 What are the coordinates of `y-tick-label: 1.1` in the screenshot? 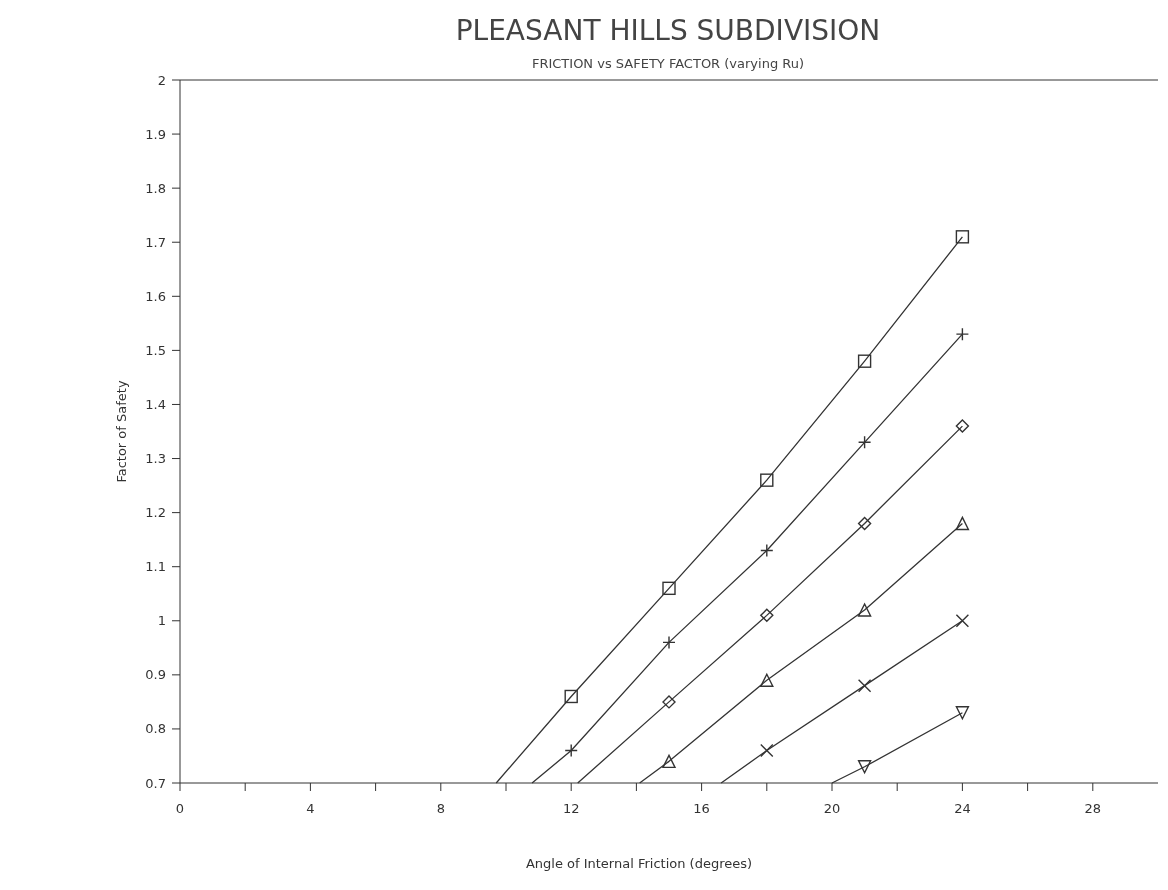 It's located at (155, 567).